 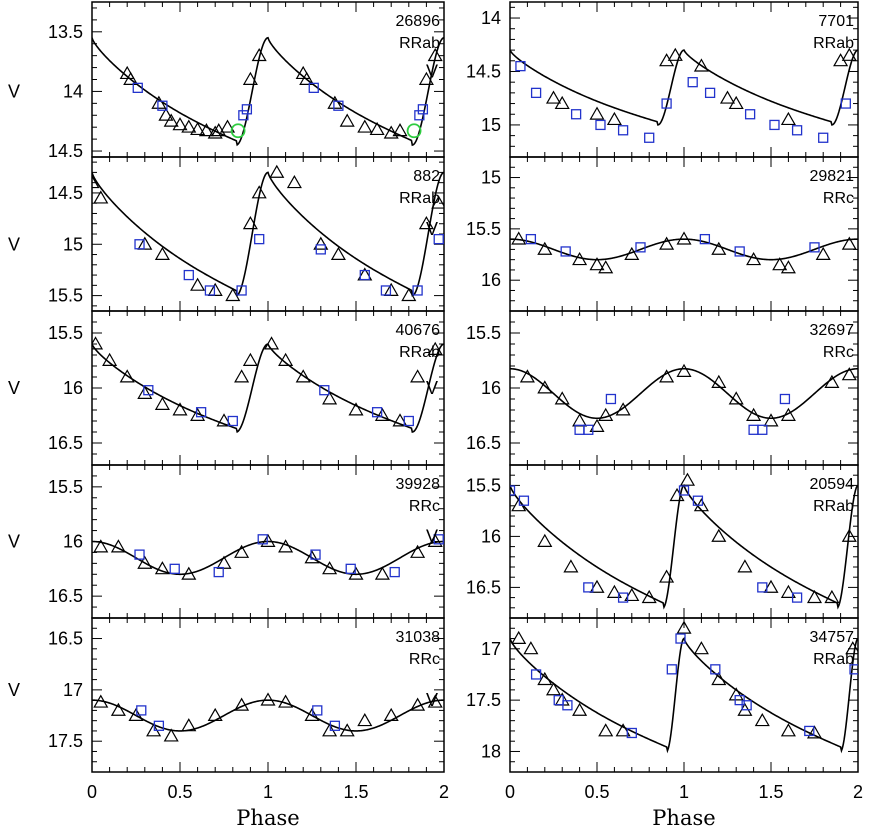 What do you see at coordinates (644, 723) in the screenshot?
I see `panel-34757: 17 17.5 18 V 0 0.5 1 1.5 2 Phase 34757 RRab` at bounding box center [644, 723].